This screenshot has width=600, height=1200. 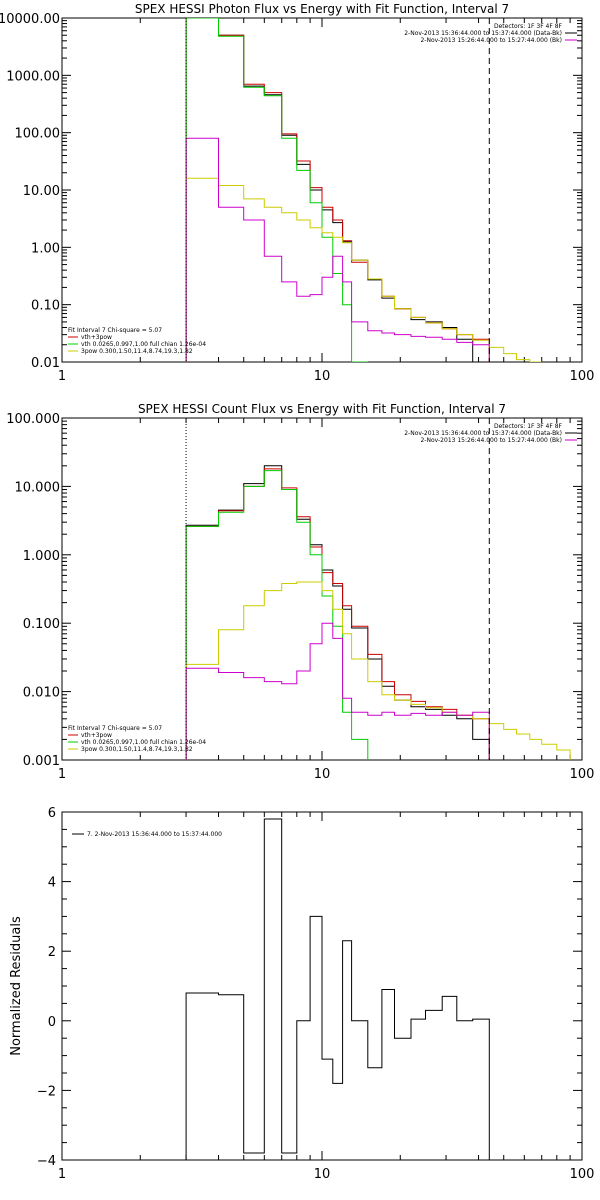 I want to click on series-vth-3pow, so click(x=337, y=190).